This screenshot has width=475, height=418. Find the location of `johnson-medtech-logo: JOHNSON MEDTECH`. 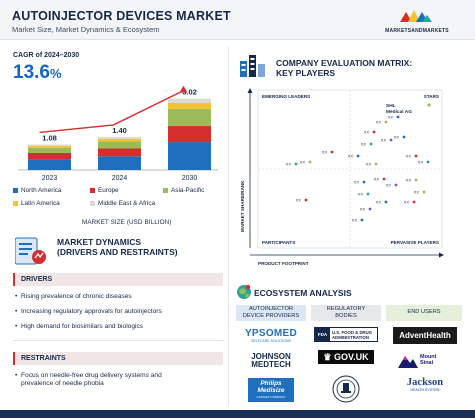

johnson-medtech-logo: JOHNSON MEDTECH is located at coordinates (271, 361).